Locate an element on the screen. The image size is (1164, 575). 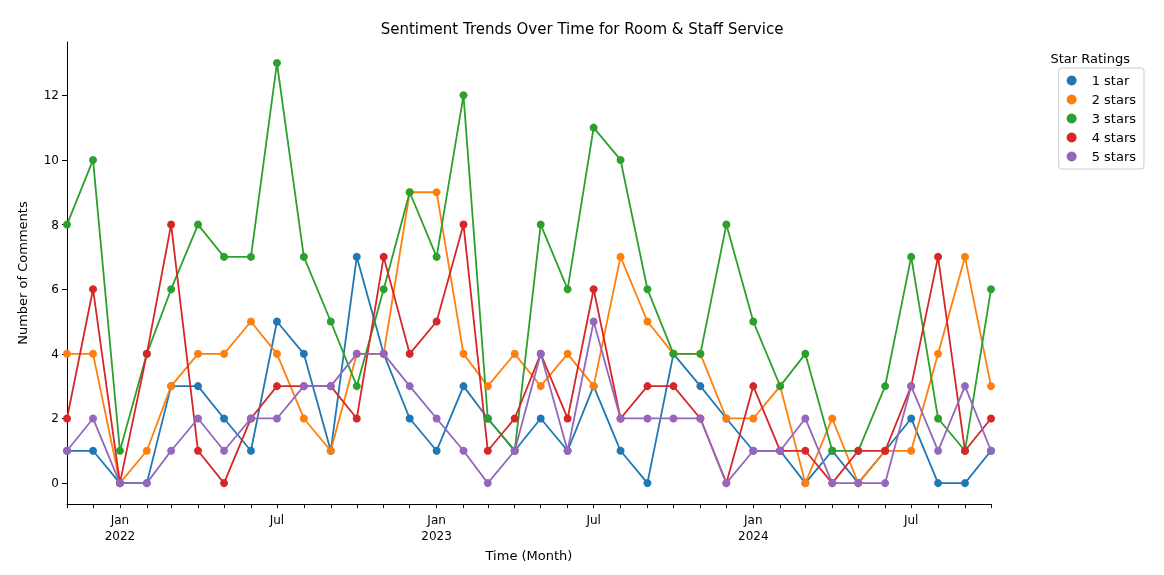
y-axis-title: Number of Comments is located at coordinates (22, 273).